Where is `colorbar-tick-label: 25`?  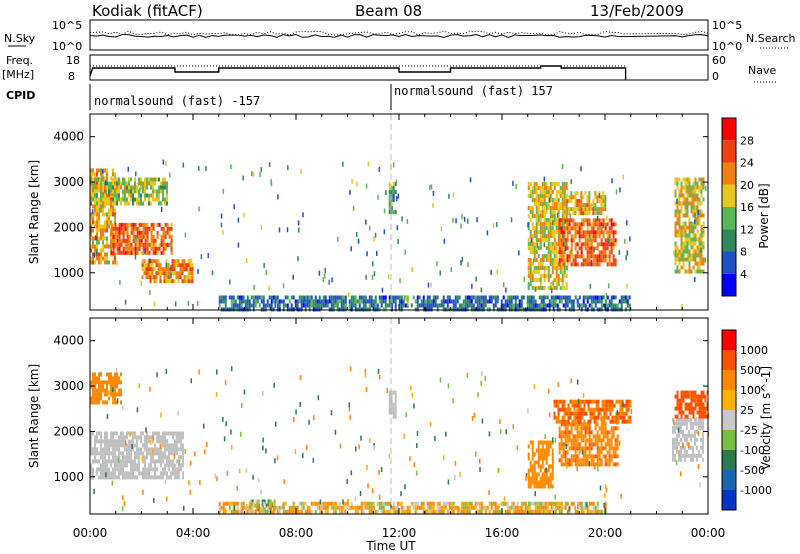
colorbar-tick-label: 25 is located at coordinates (747, 410).